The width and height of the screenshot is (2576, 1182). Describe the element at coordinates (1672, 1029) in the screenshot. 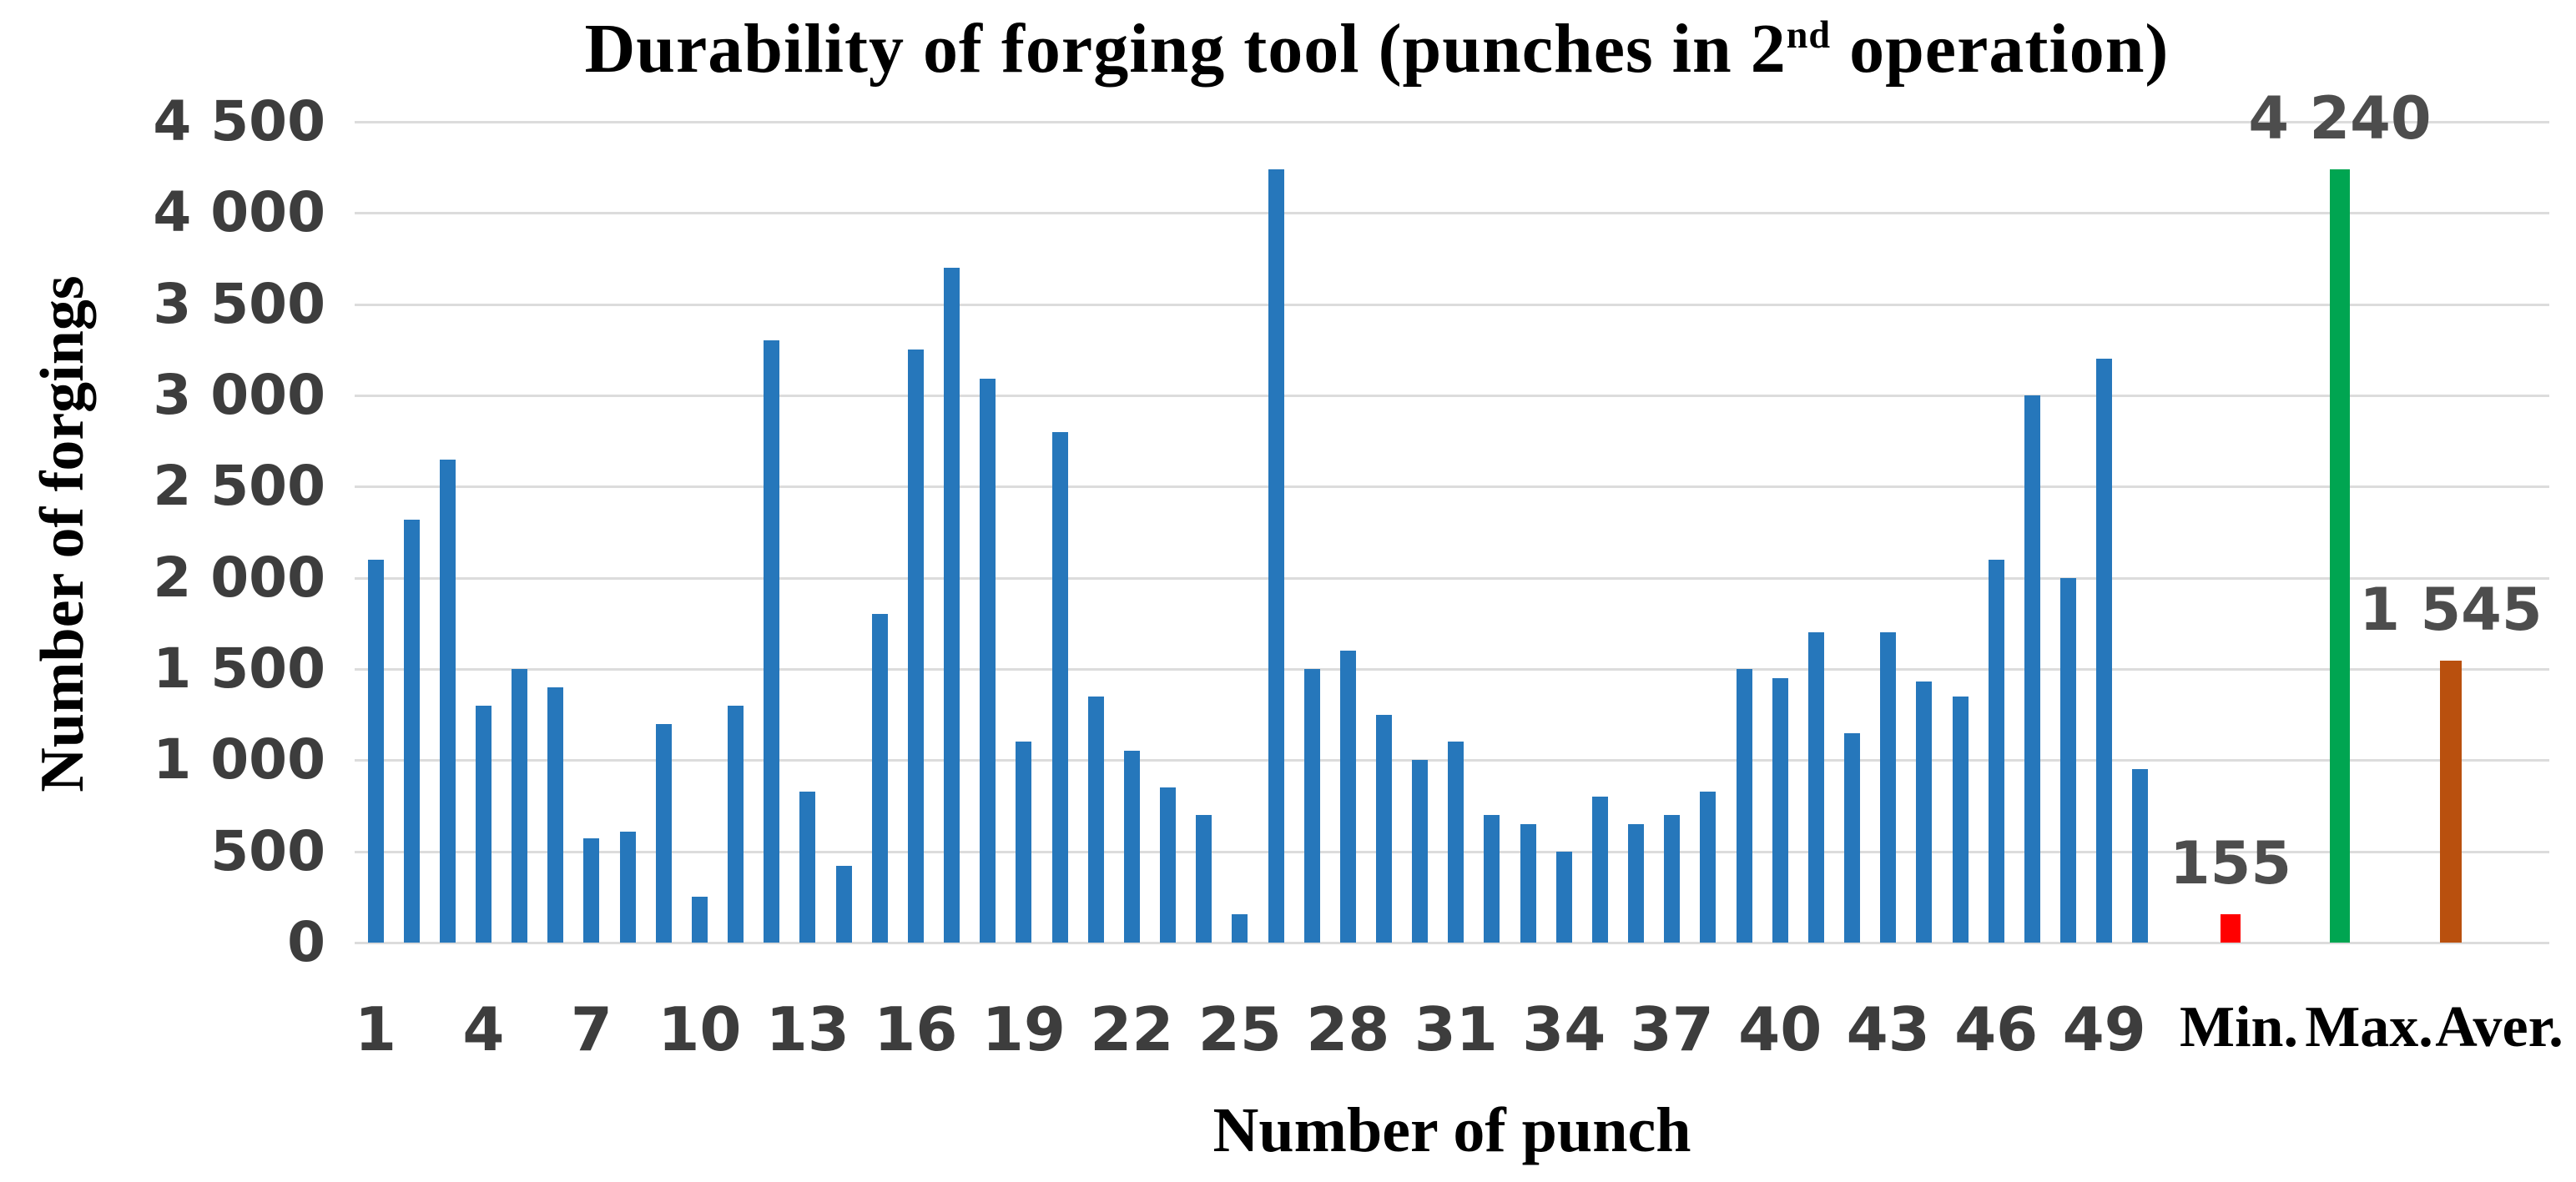

I see `x-tick-label-37: 37` at that location.